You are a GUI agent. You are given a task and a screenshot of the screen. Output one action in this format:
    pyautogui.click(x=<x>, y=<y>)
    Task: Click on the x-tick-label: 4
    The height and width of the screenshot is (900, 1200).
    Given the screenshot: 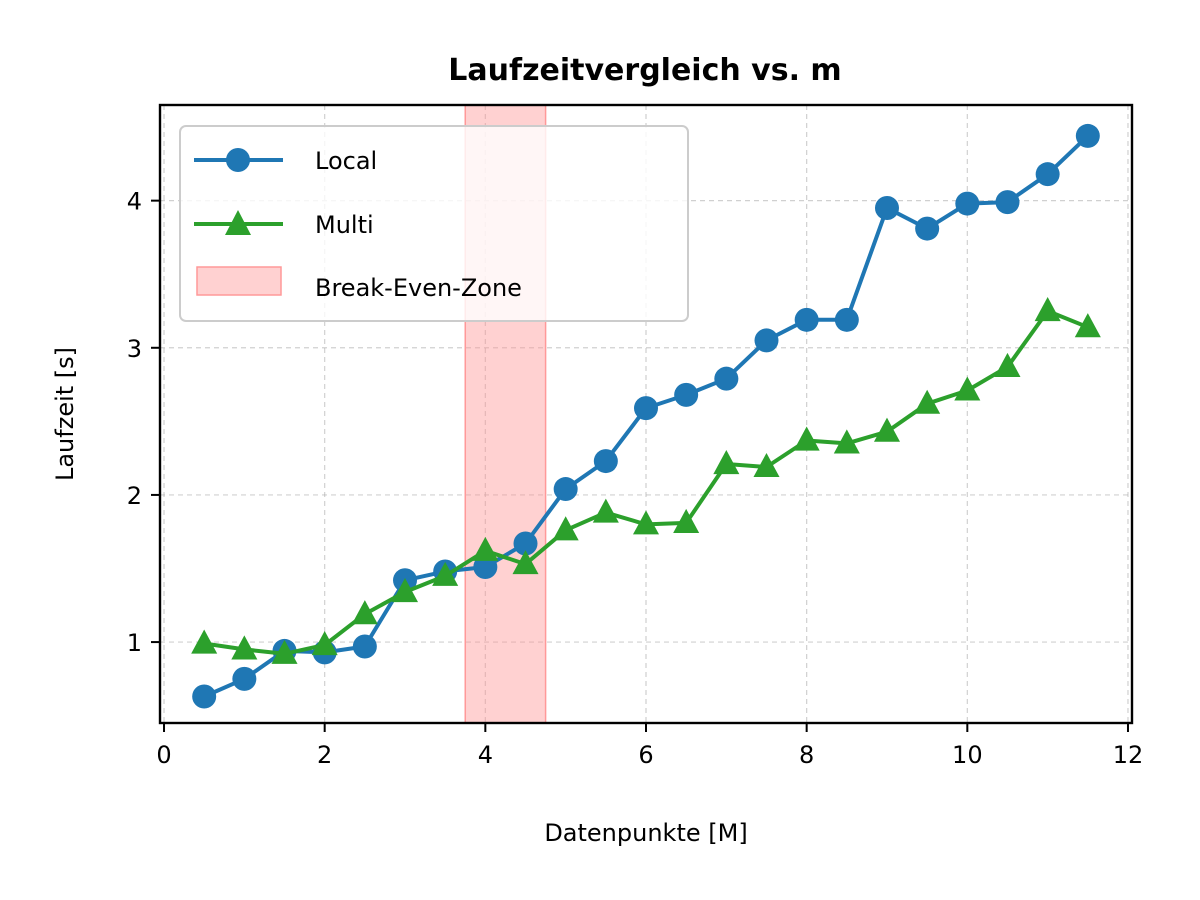 What is the action you would take?
    pyautogui.click(x=485, y=755)
    